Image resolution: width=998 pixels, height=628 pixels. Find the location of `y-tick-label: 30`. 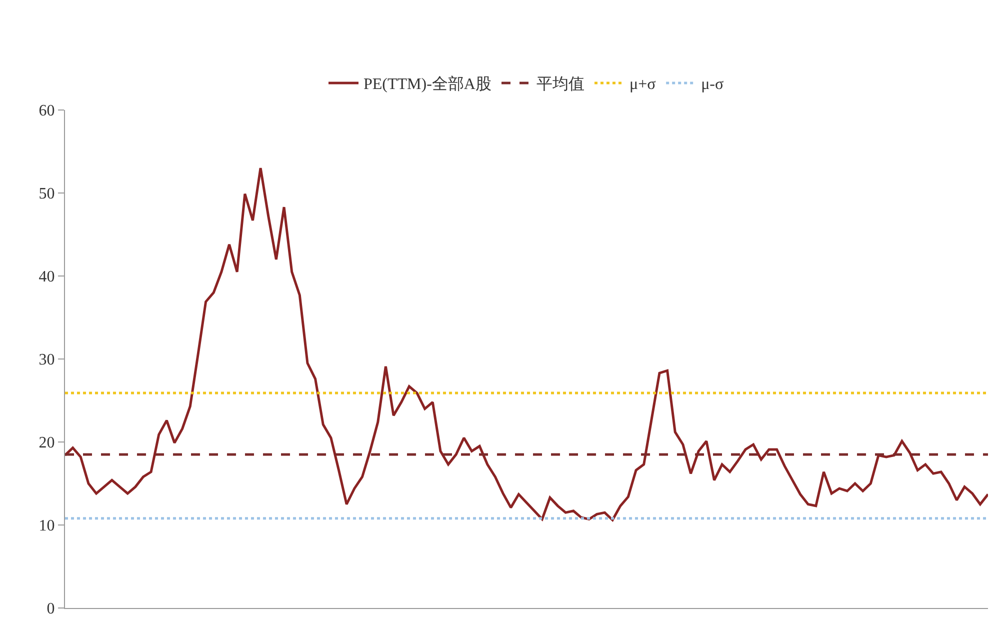

y-tick-label: 30 is located at coordinates (46, 360).